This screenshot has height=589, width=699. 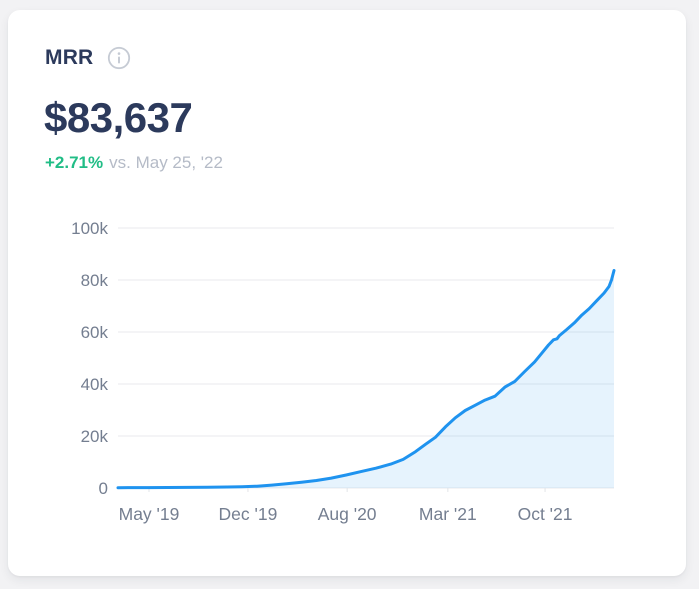 I want to click on card-header: MRR, so click(x=88, y=58).